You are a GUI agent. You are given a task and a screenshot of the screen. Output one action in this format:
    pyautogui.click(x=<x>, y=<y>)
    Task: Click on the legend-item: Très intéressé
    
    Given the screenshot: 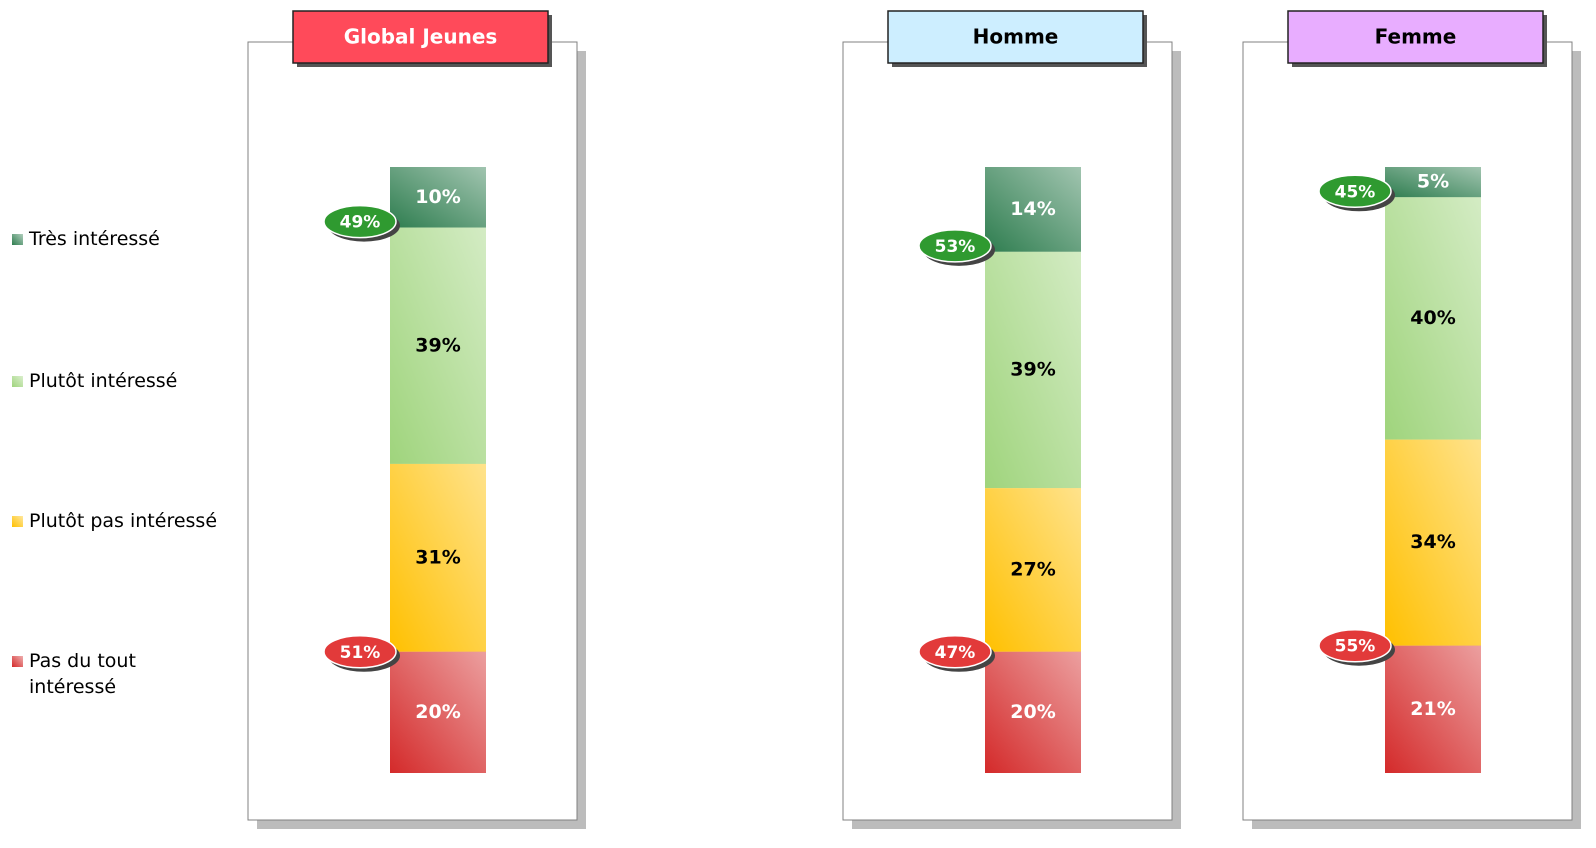 What is the action you would take?
    pyautogui.click(x=119, y=239)
    